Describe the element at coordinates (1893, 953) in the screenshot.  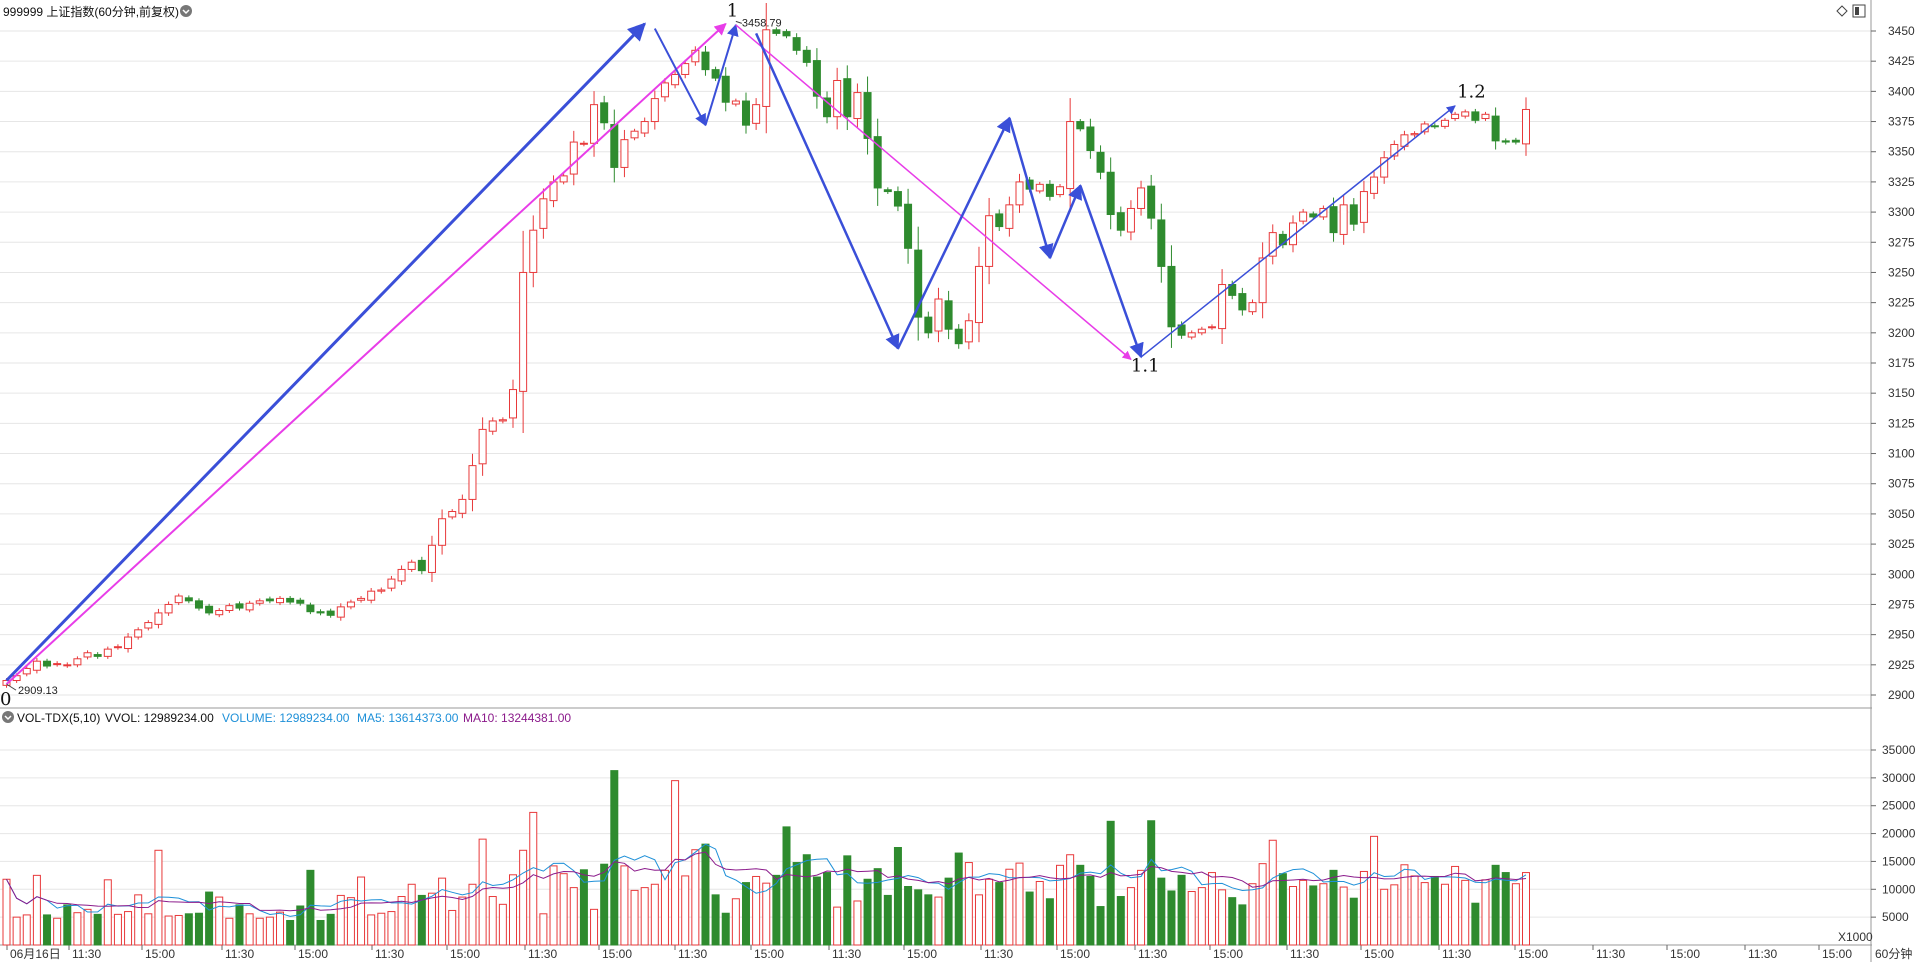
I see `period-label: 60分钟` at that location.